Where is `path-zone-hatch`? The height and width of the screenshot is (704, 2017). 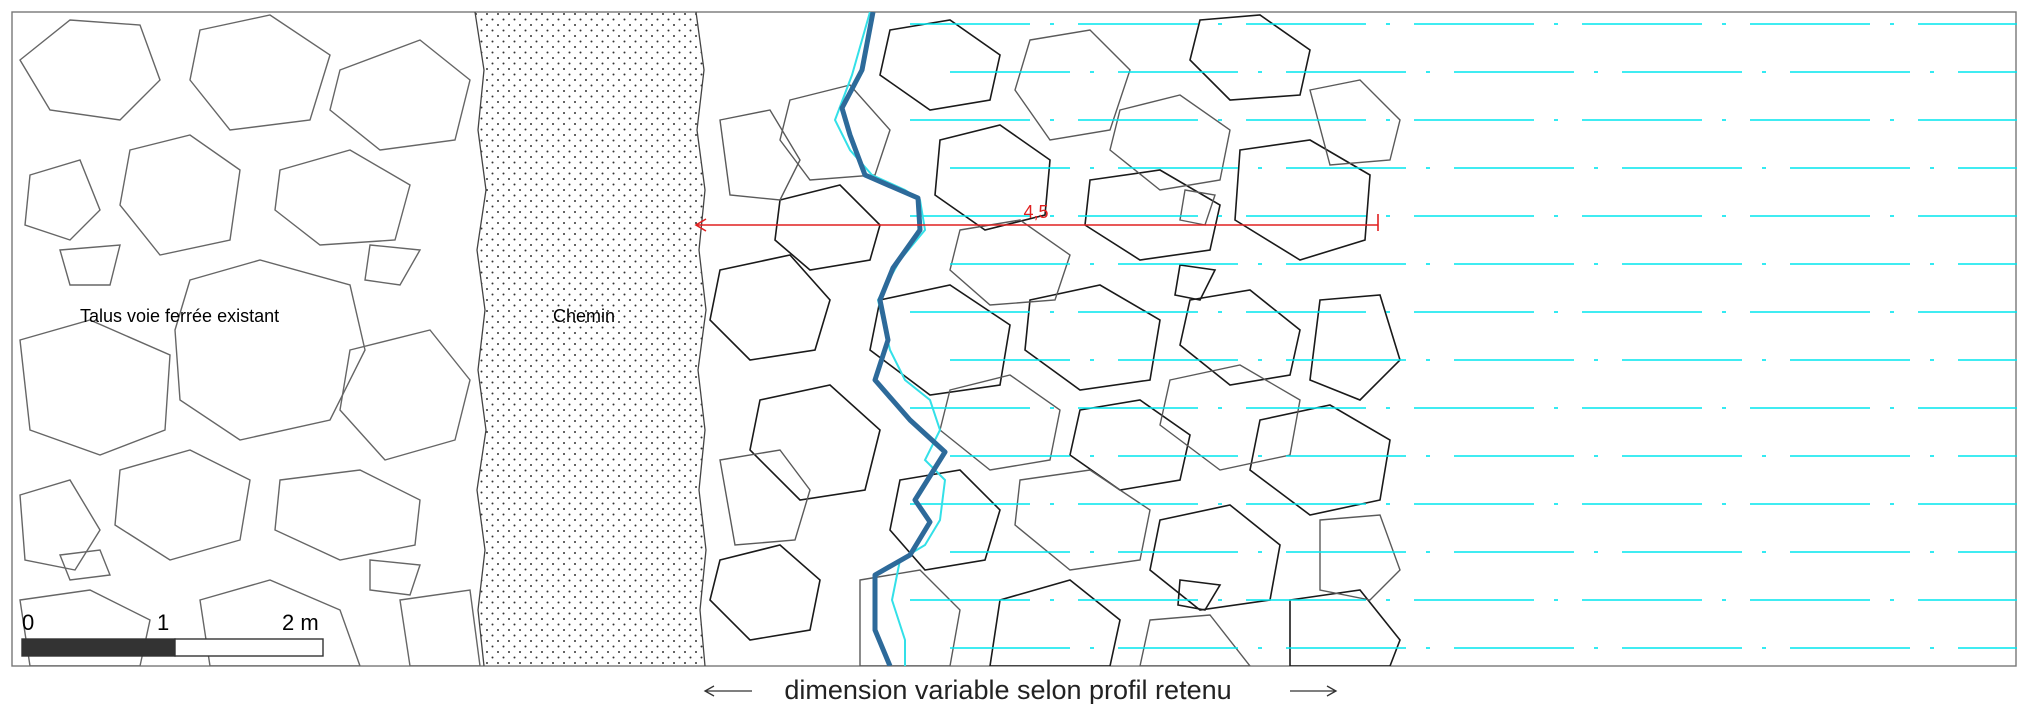 path-zone-hatch is located at coordinates (590, 339).